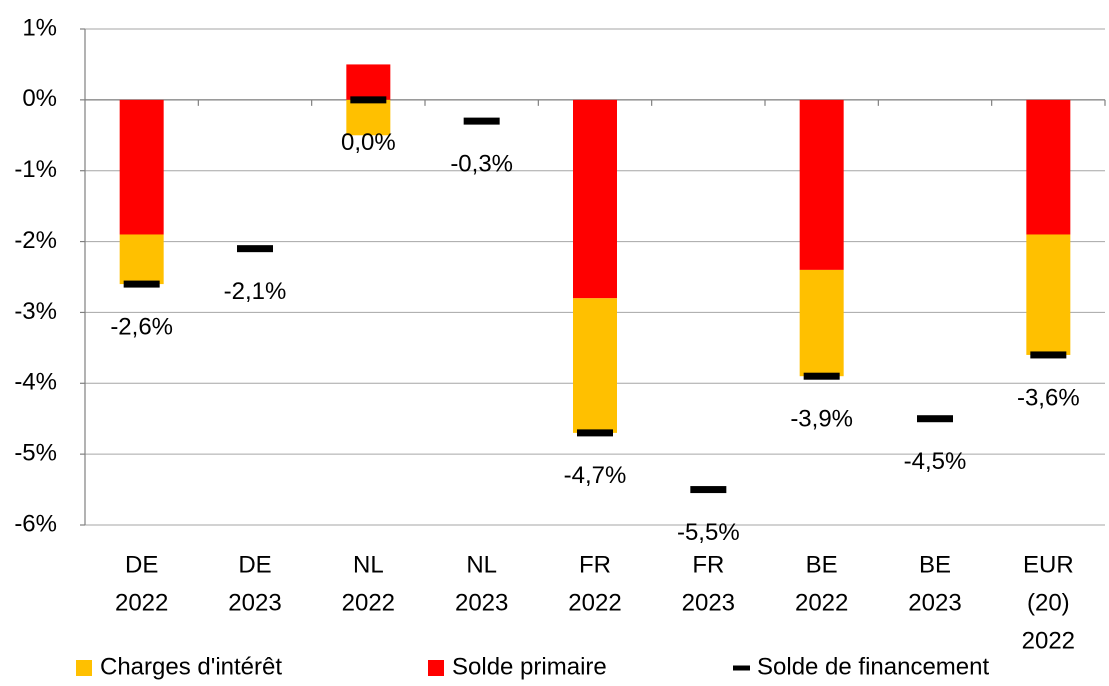 The height and width of the screenshot is (686, 1109). I want to click on legend-label: Solde de financement, so click(873, 666).